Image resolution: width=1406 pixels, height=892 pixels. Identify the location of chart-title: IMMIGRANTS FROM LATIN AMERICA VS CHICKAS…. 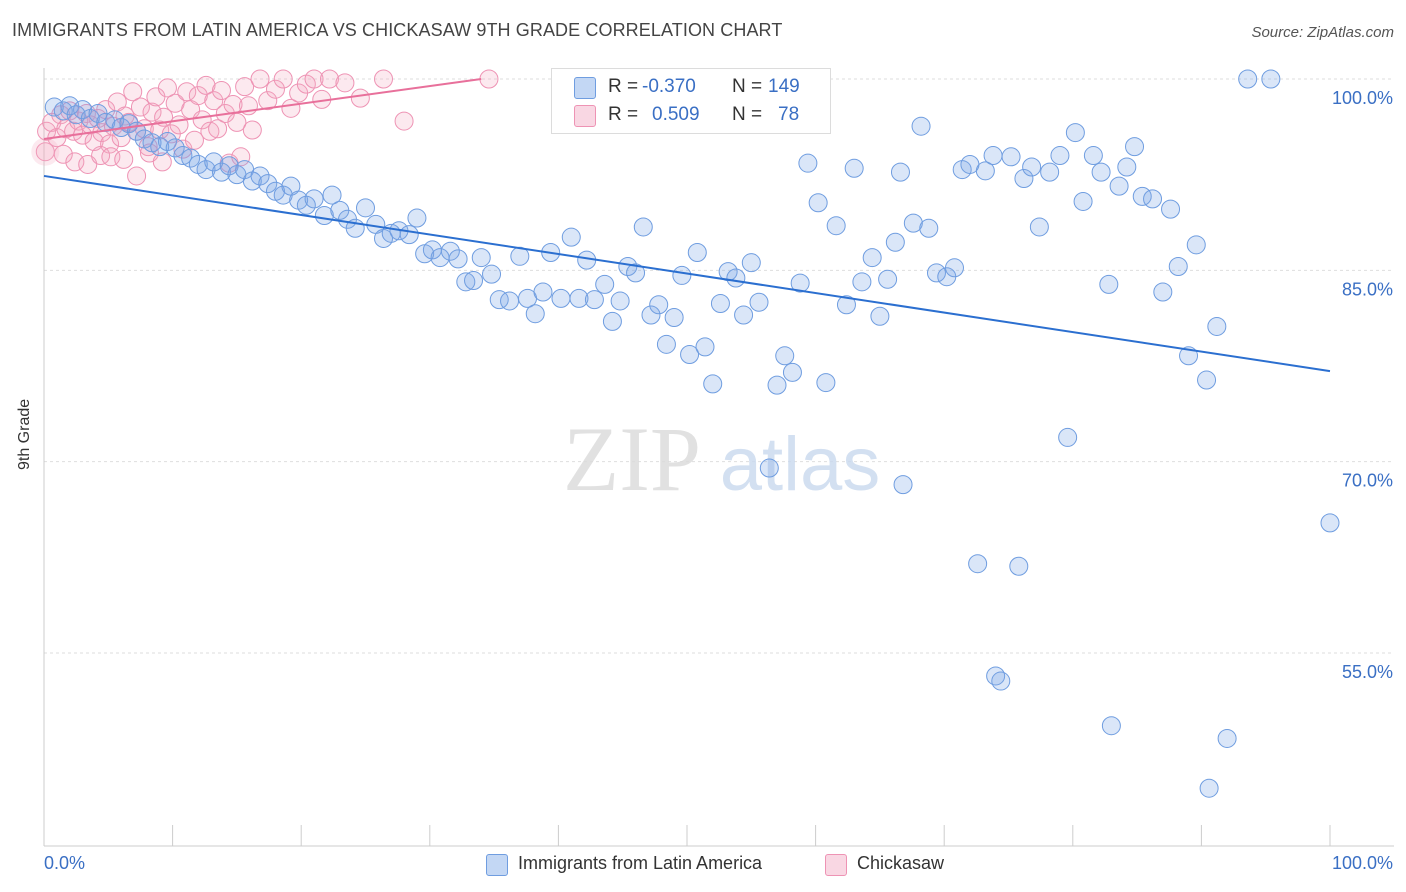
(397, 30).